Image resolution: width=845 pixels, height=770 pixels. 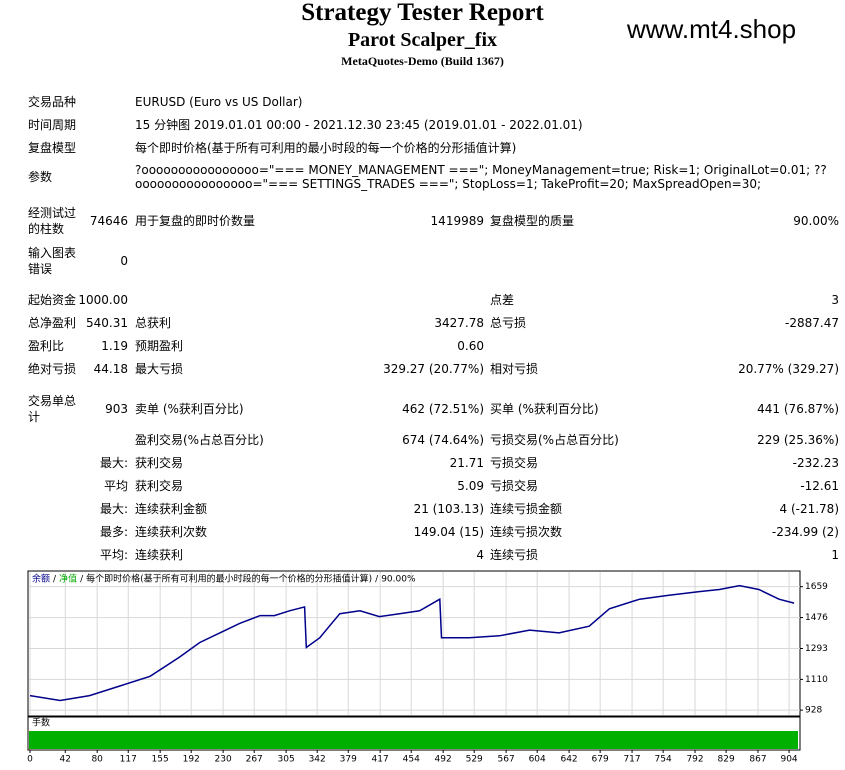 I want to click on x-tick-label: 529, so click(x=474, y=760).